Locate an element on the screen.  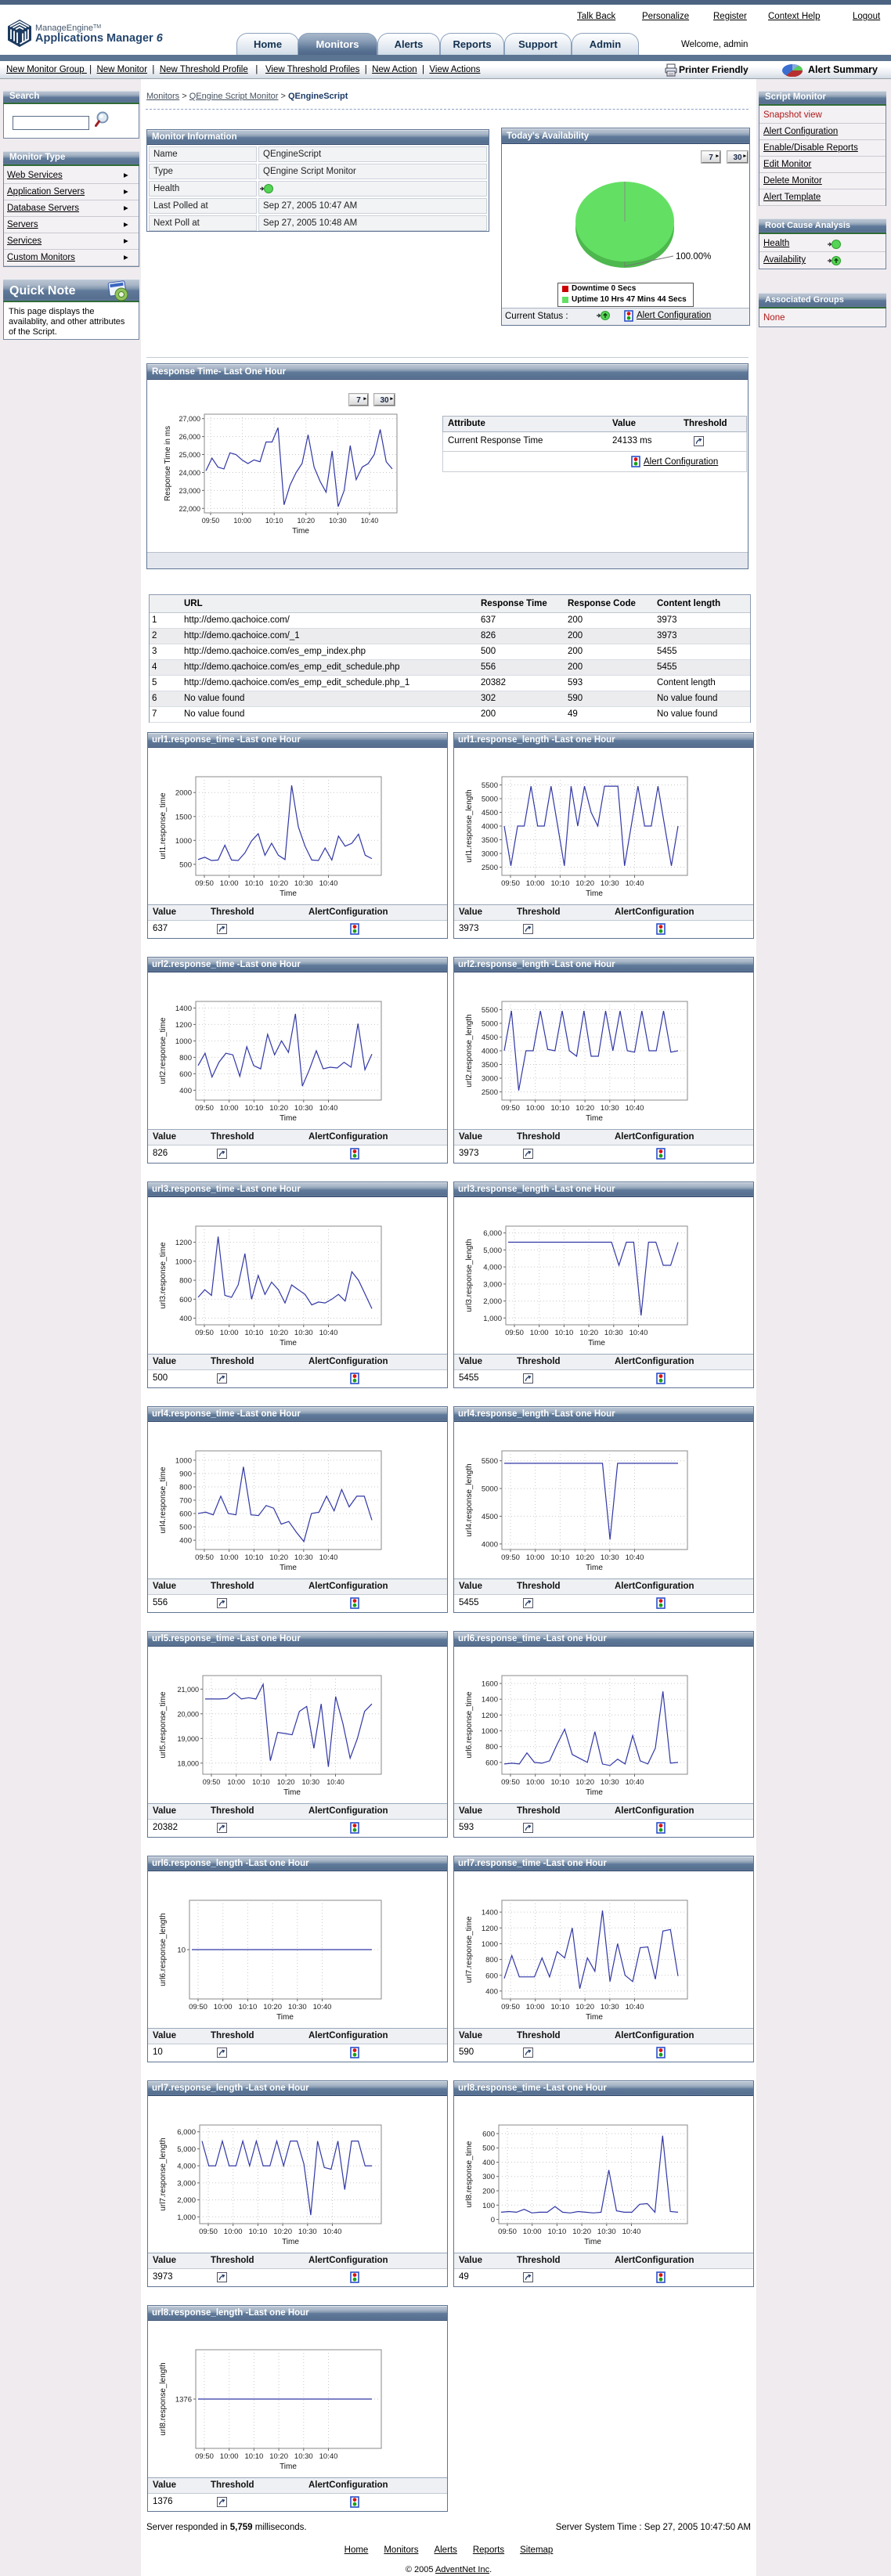
svg-text: url7.response_time is located at coordinates (469, 1950).